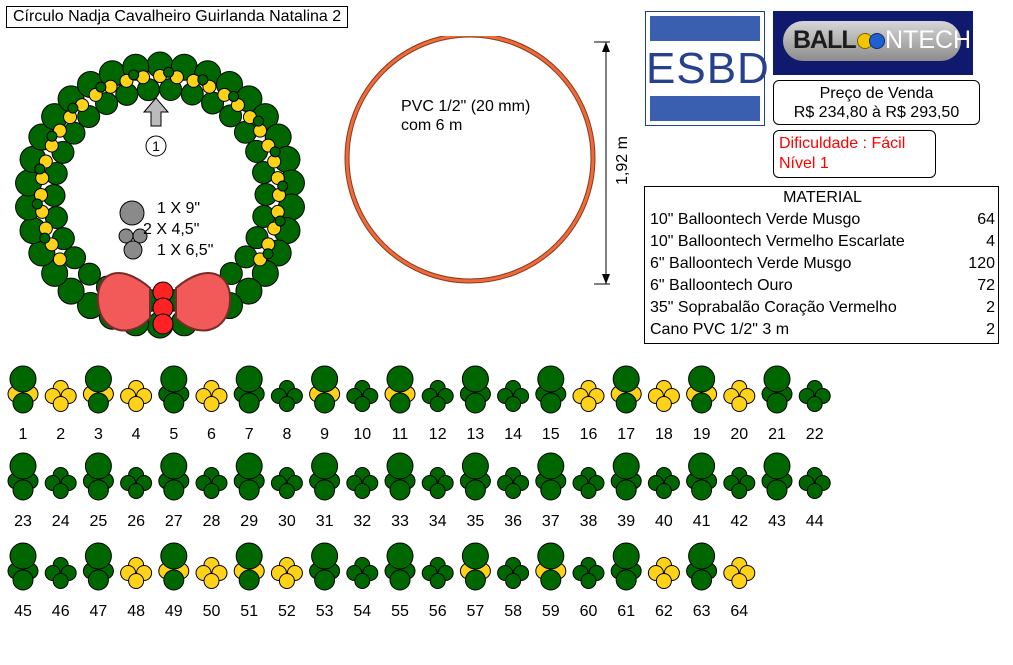  I want to click on cluster-number: 24, so click(60, 521).